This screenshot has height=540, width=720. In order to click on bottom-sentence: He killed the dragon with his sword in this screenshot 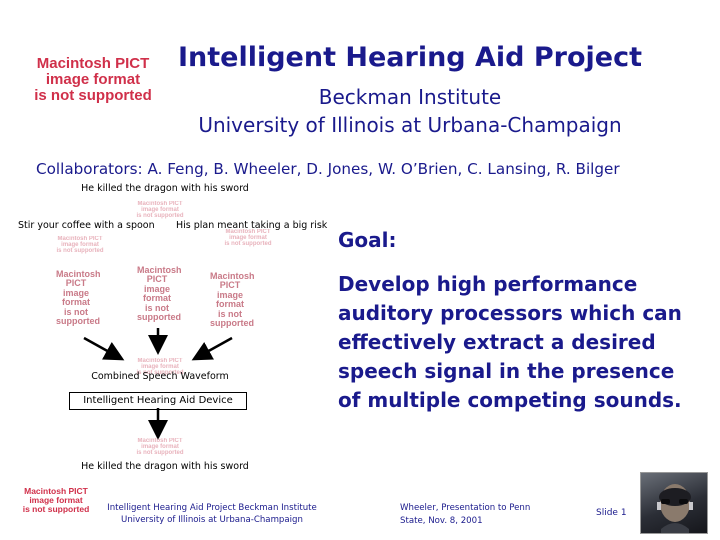, I will do `click(165, 466)`.